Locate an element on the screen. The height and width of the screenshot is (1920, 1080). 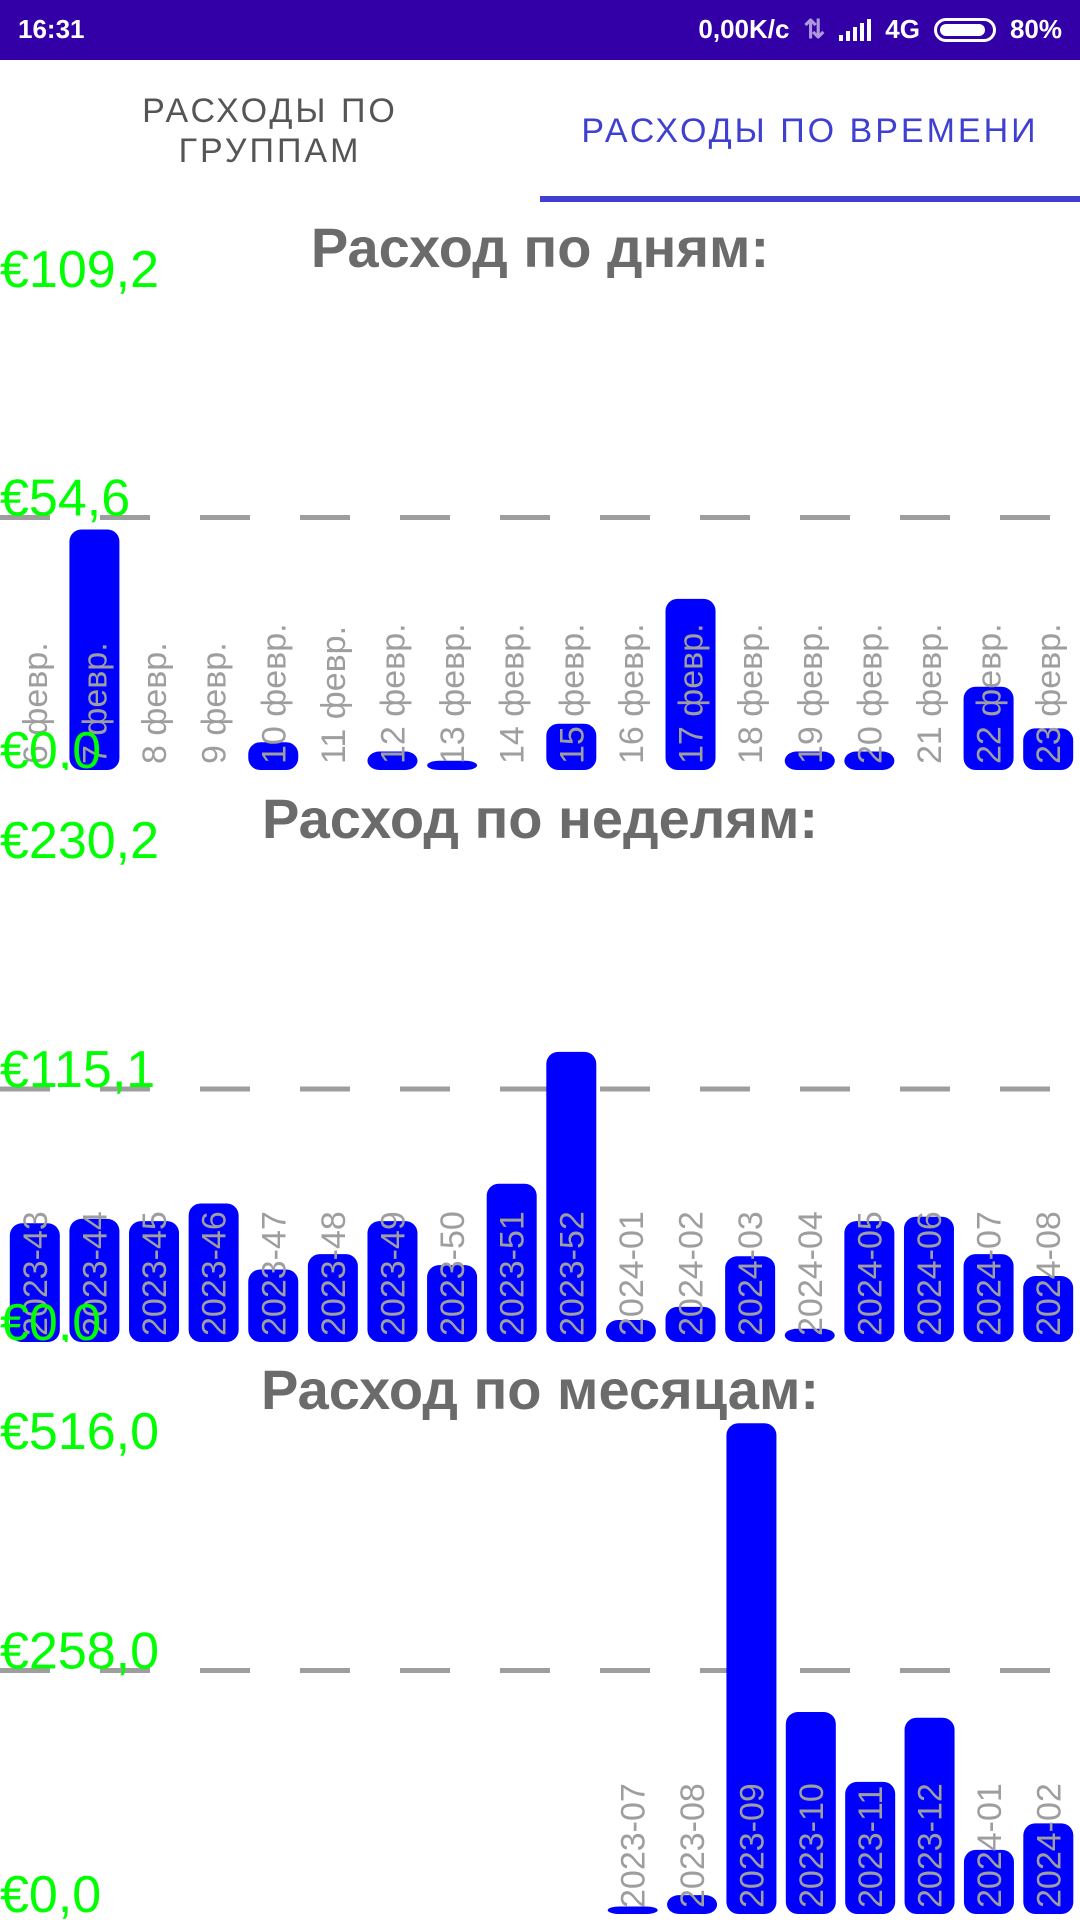
x-tick-label: 2023-47 is located at coordinates (274, 1273).